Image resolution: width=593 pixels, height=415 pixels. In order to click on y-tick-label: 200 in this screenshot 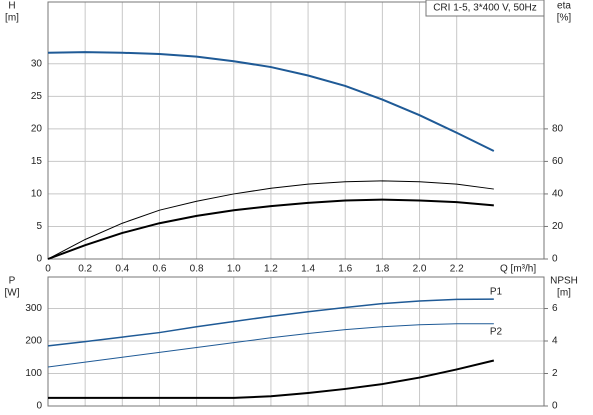, I will do `click(33, 341)`.